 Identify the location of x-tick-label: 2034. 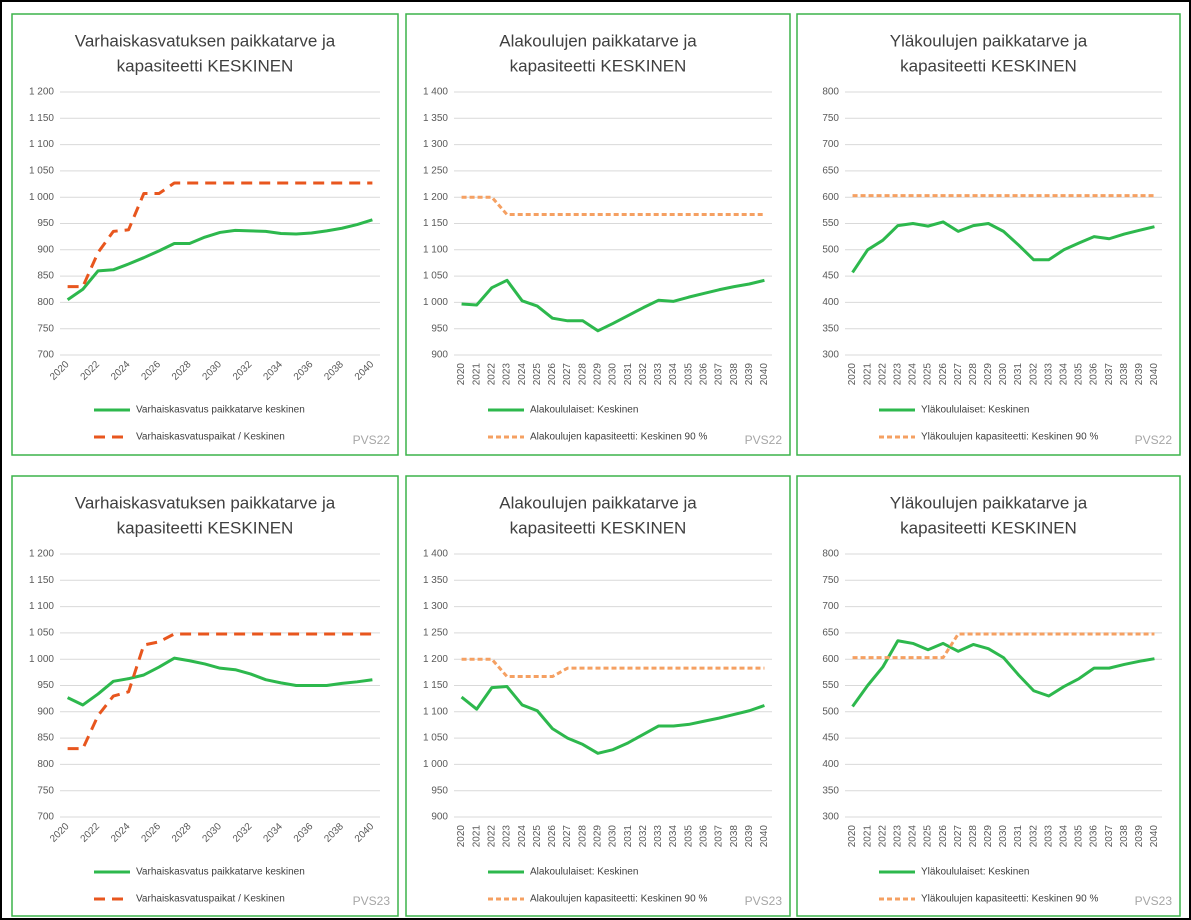
(1064, 836).